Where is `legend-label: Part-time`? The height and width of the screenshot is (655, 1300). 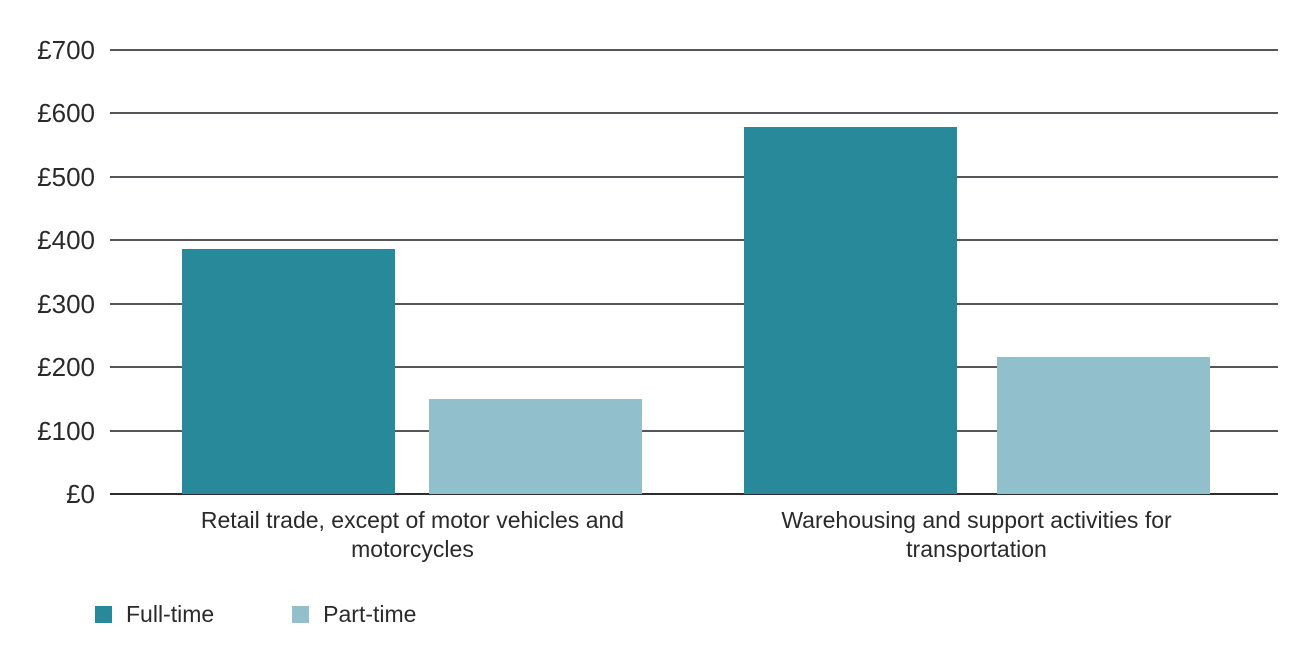
legend-label: Part-time is located at coordinates (370, 614).